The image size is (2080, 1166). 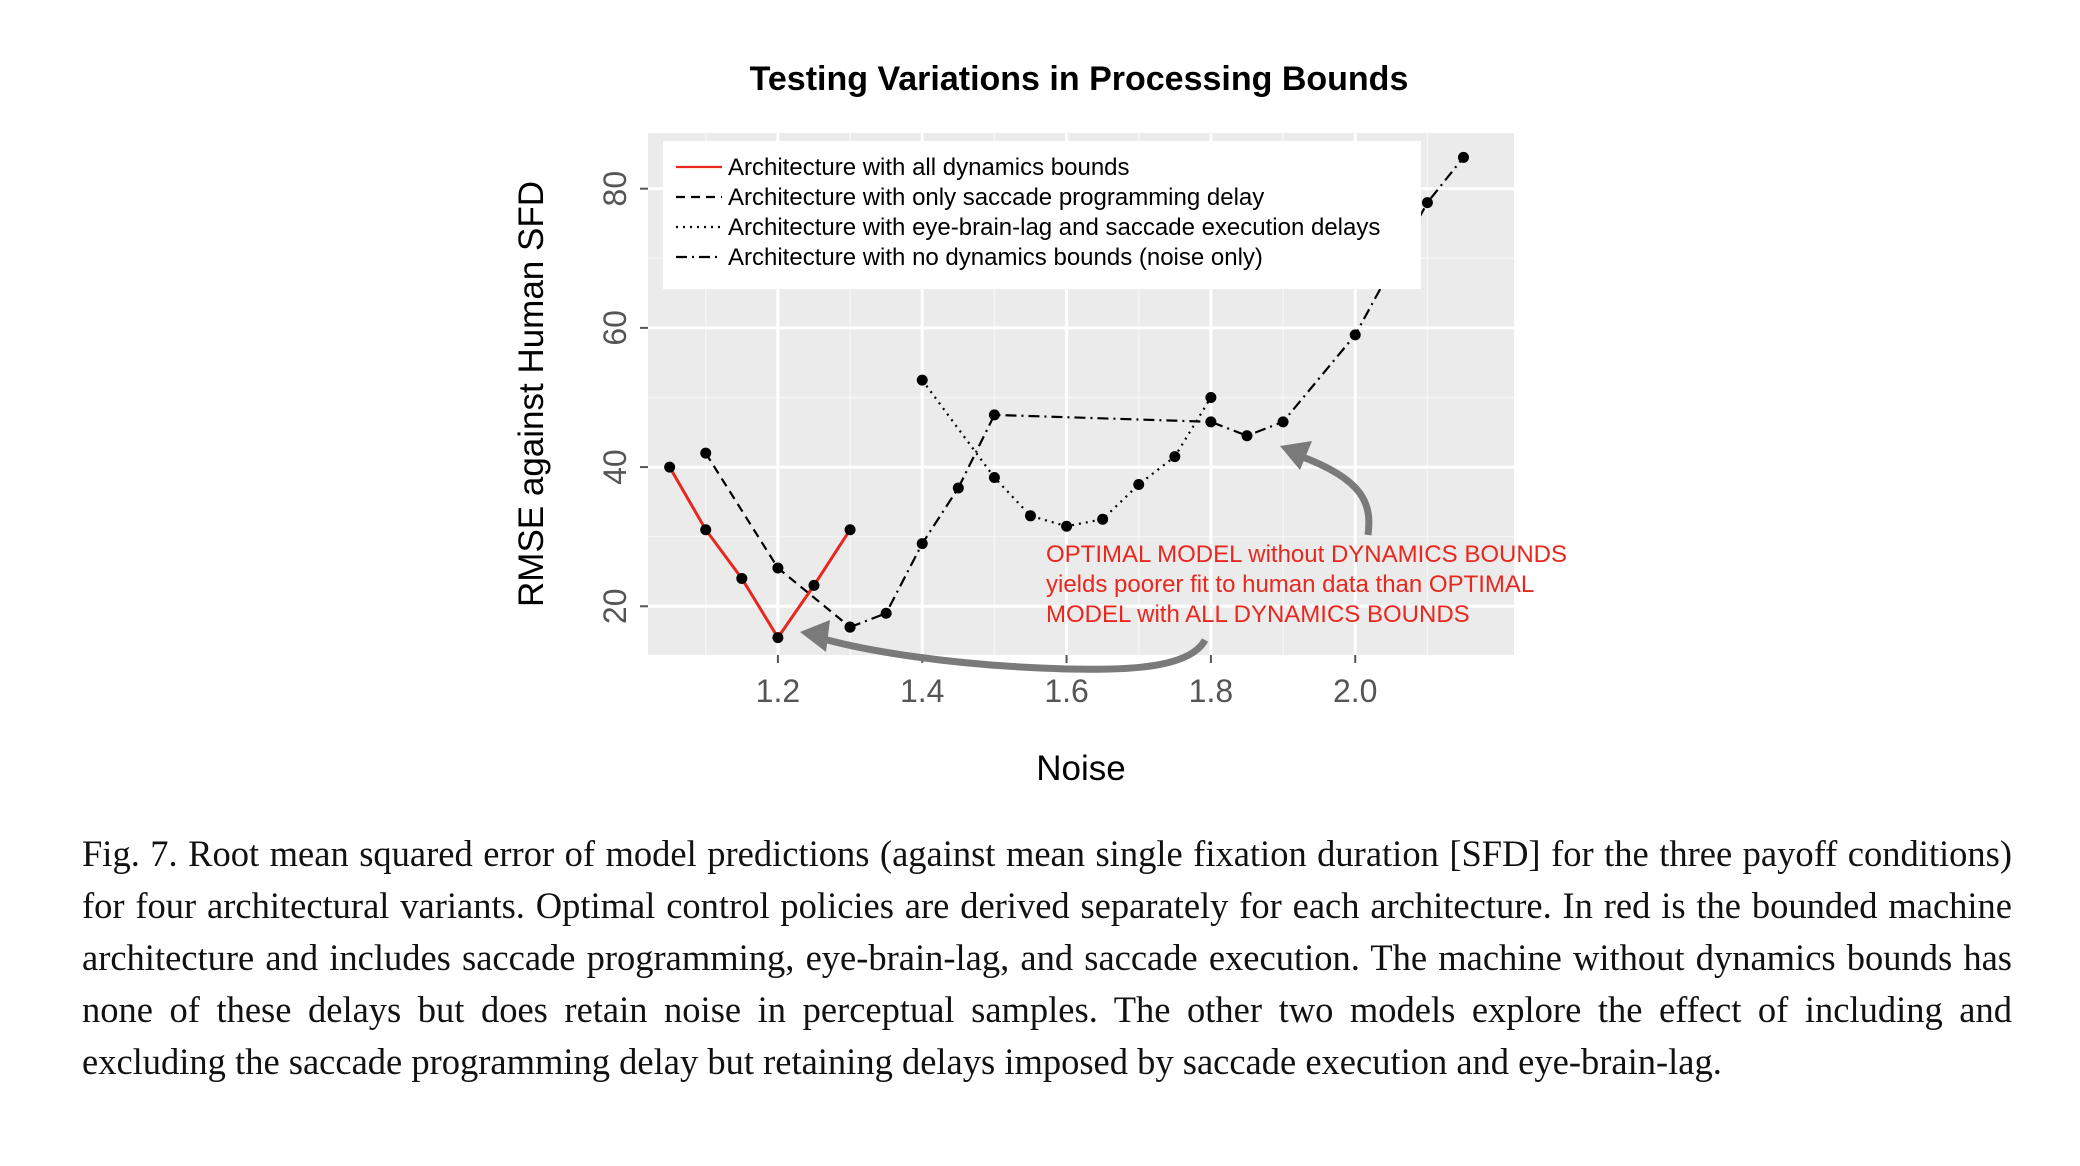 What do you see at coordinates (1258, 614) in the screenshot?
I see `annotation-line-3: MODEL with ALL DYNAMICS BOUNDS` at bounding box center [1258, 614].